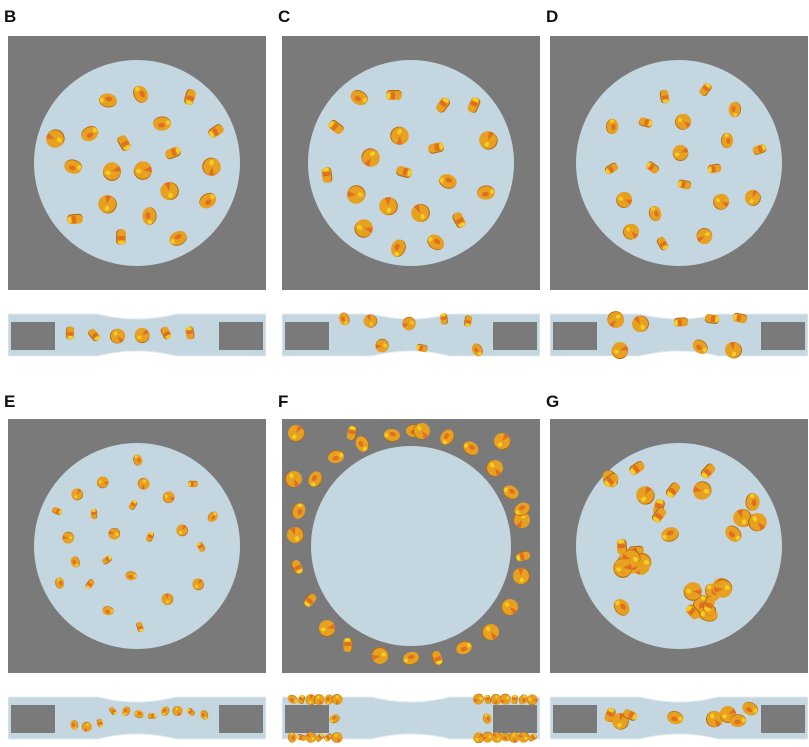  I want to click on panel-label: D, so click(552, 16).